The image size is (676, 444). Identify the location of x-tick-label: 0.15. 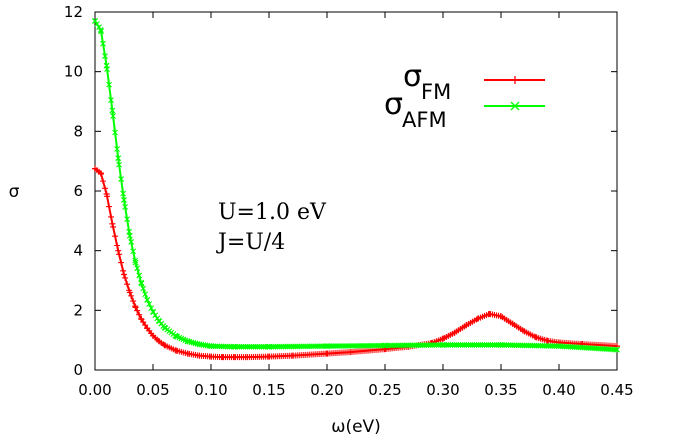
(268, 390).